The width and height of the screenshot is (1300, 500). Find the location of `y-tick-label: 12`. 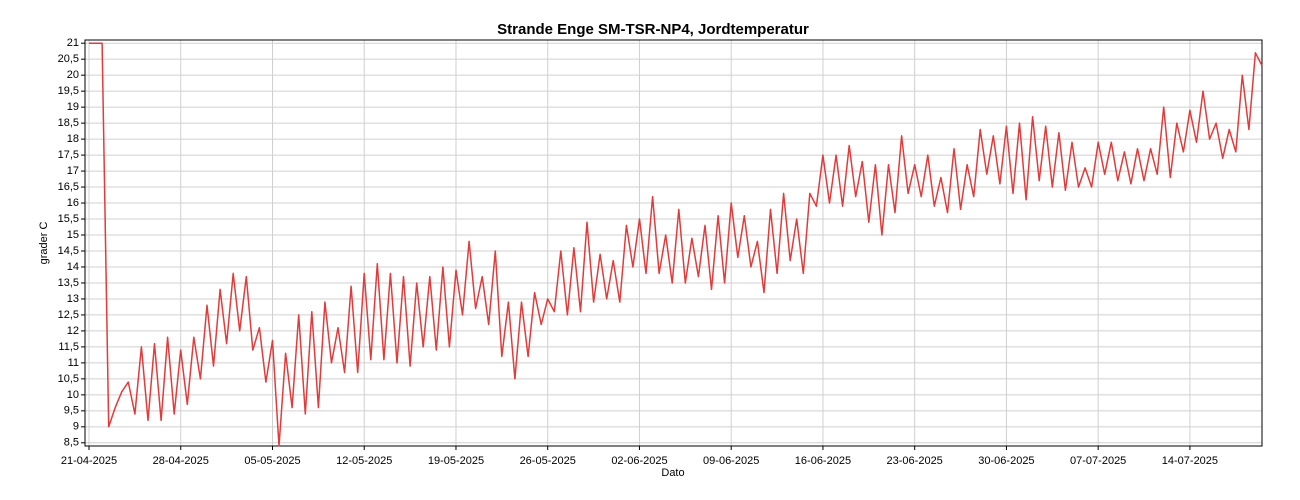

y-tick-label: 12 is located at coordinates (73, 331).